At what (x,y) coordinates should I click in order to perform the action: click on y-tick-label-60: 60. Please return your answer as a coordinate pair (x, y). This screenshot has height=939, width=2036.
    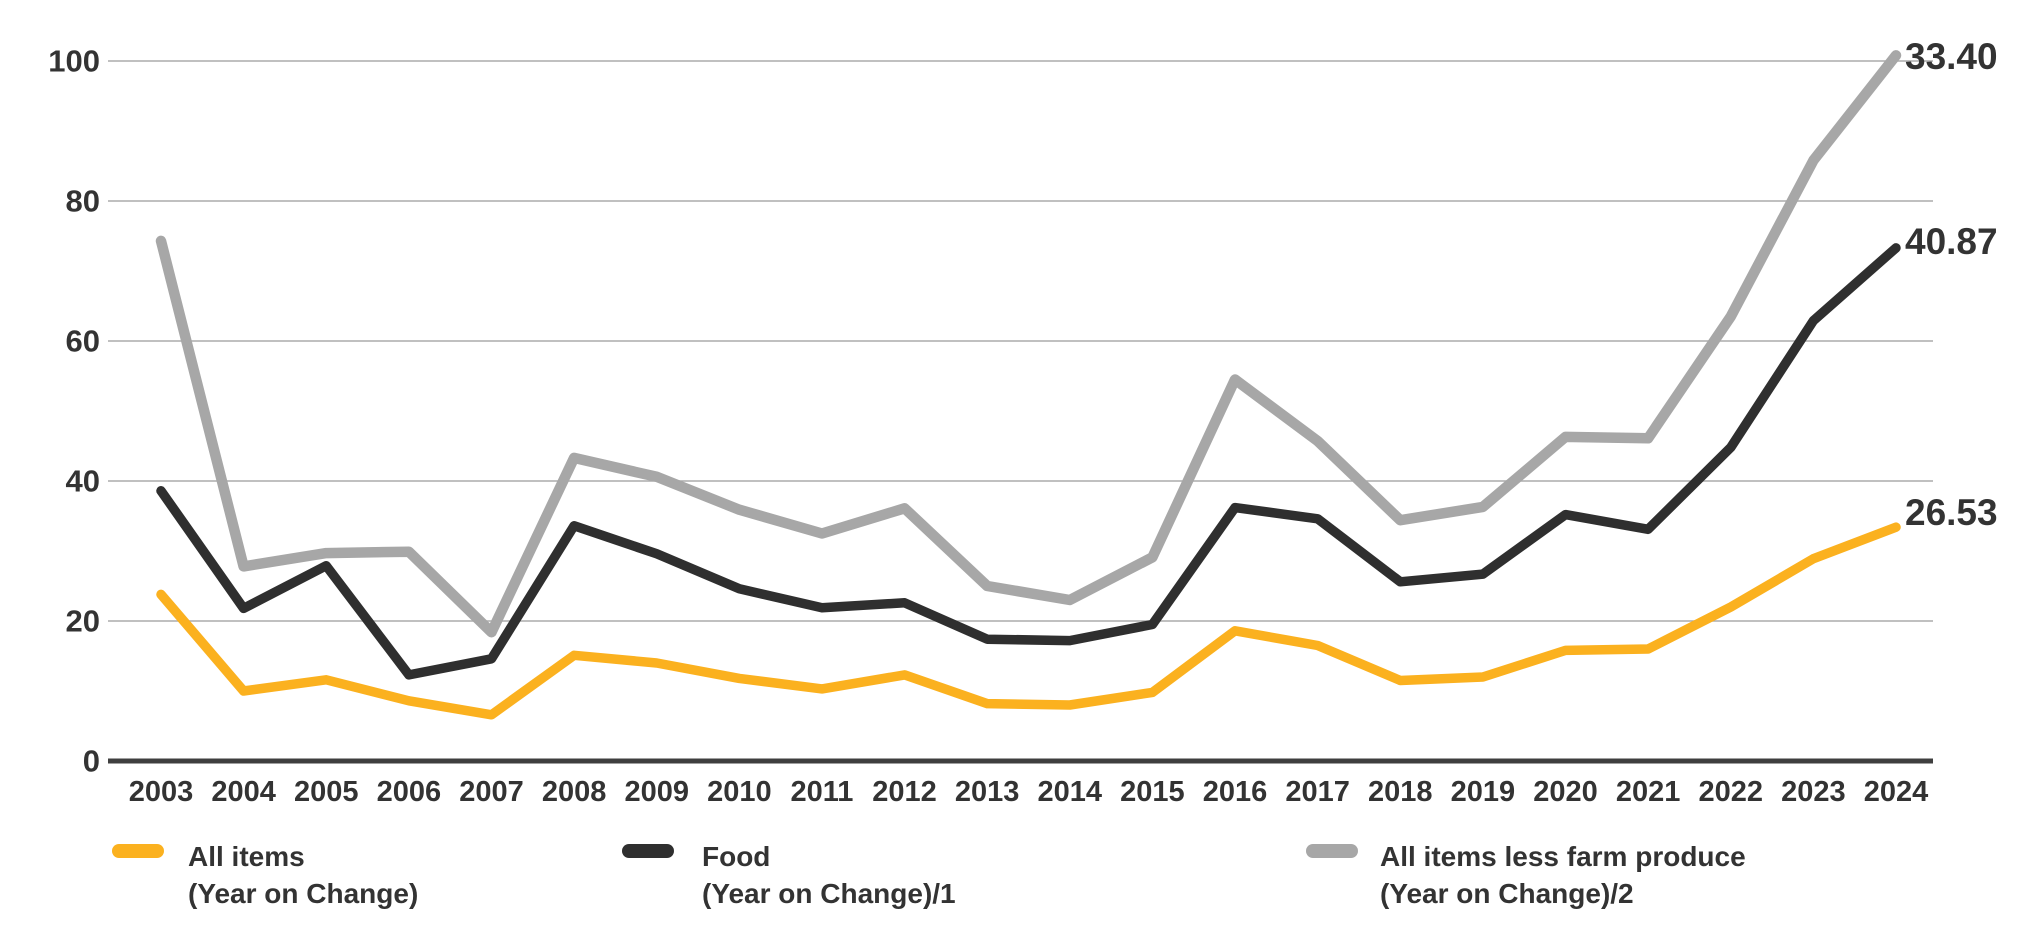
    Looking at the image, I should click on (82, 341).